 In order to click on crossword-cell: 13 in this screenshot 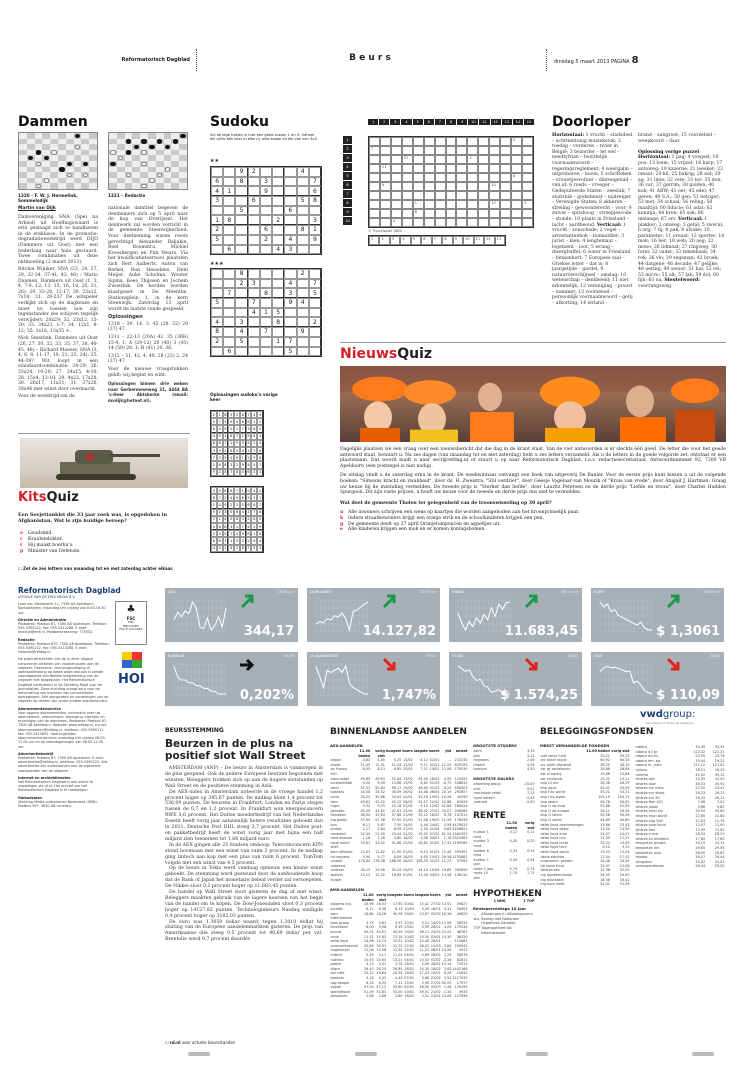, I will do `click(495, 204)`.